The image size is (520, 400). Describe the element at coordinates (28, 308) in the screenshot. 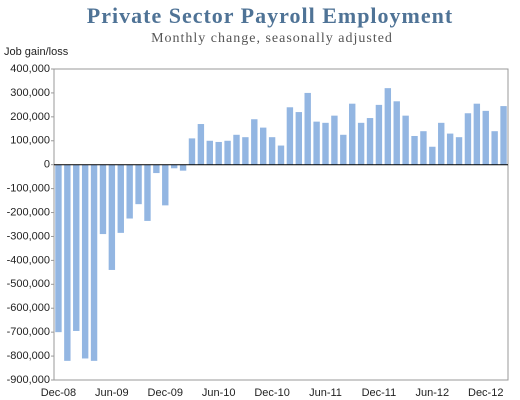

I see `y-tick-label: -600,000` at that location.